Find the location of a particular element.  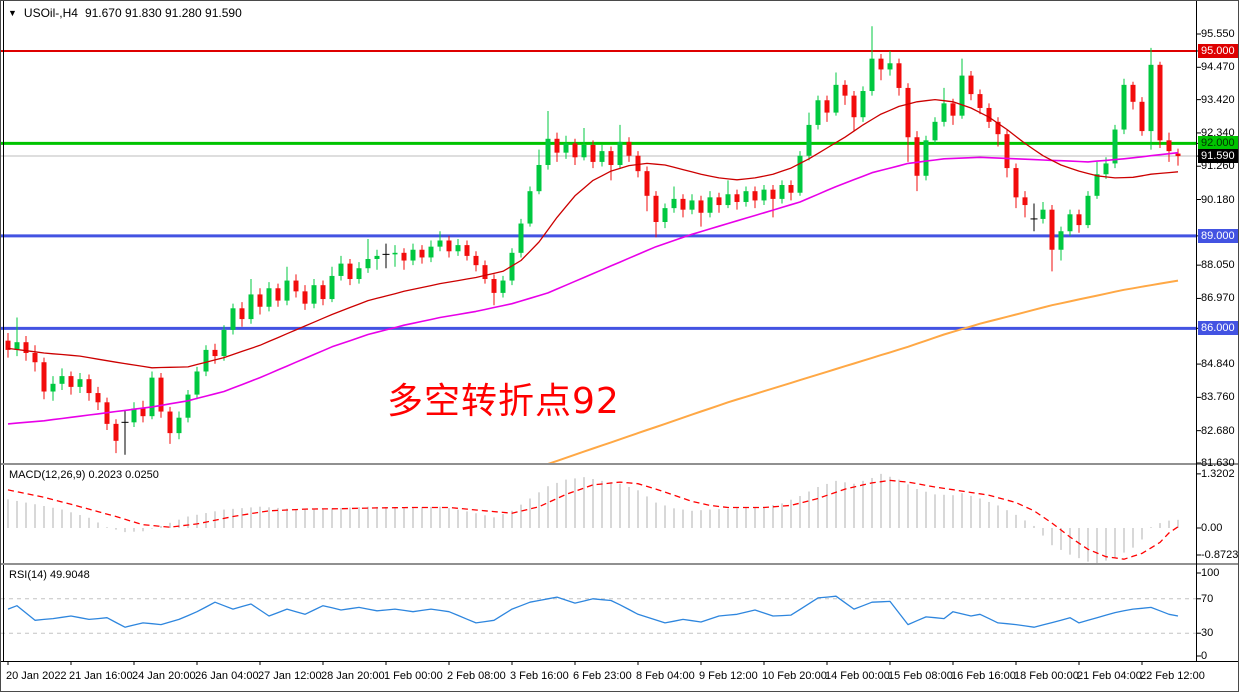

macd-signal-line is located at coordinates (593, 519).